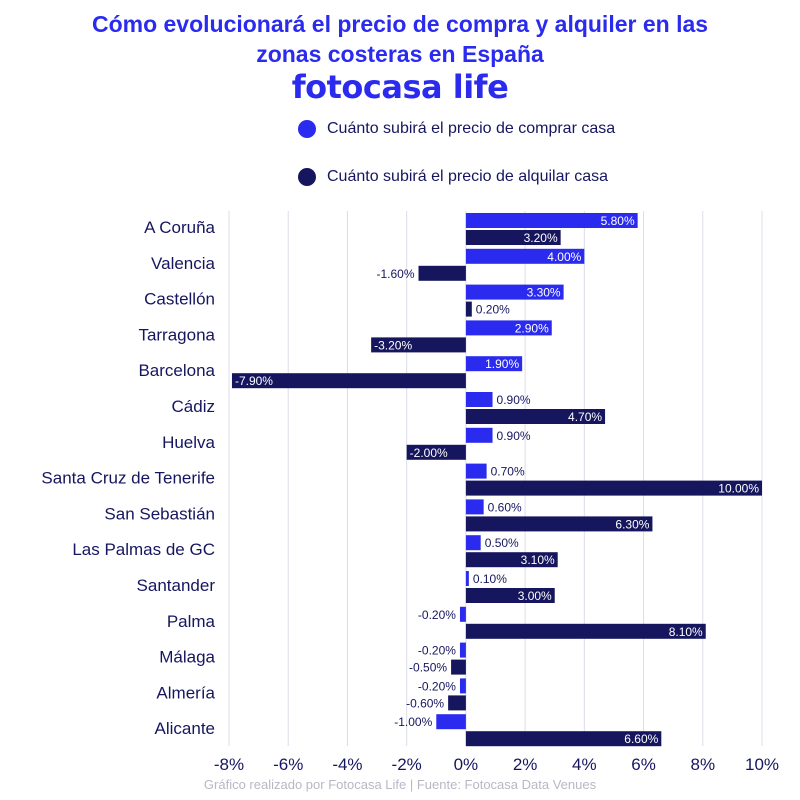  Describe the element at coordinates (505, 507) in the screenshot. I see `data-label: 0.60%` at that location.